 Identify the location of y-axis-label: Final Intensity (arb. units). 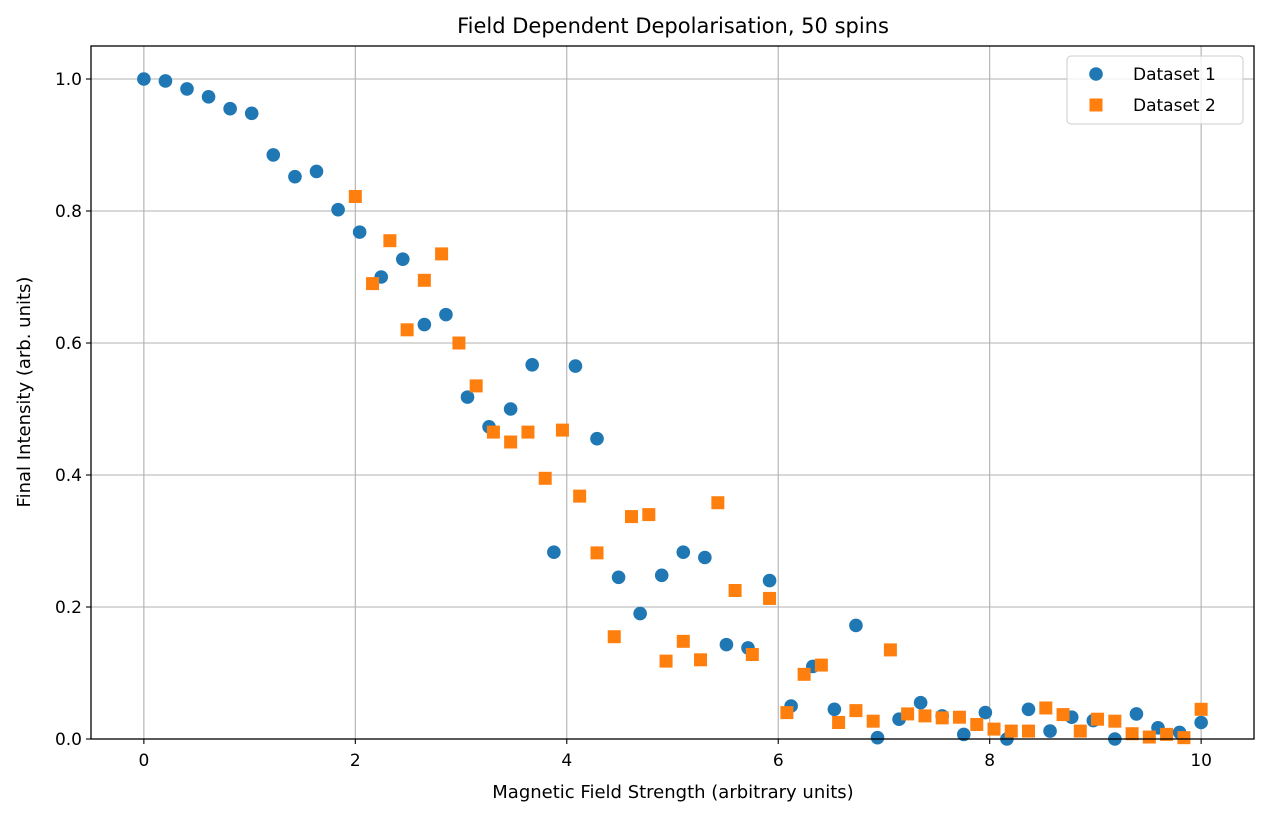
(24, 392).